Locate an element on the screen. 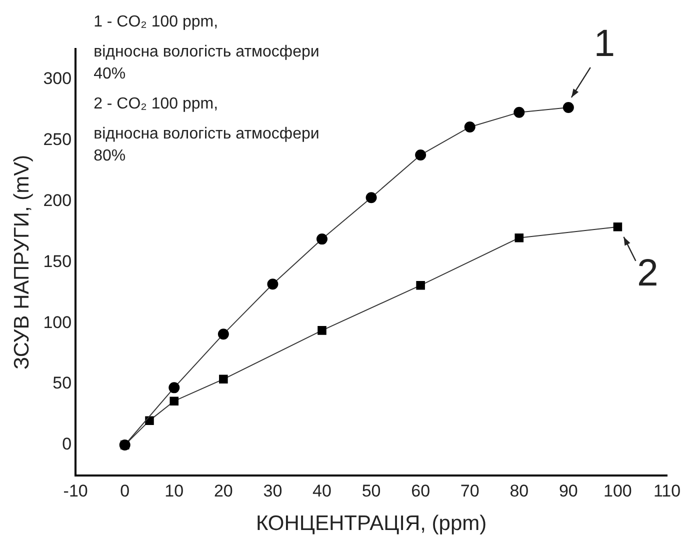 This screenshot has width=697, height=547. x-tick-label: 20 is located at coordinates (223, 490).